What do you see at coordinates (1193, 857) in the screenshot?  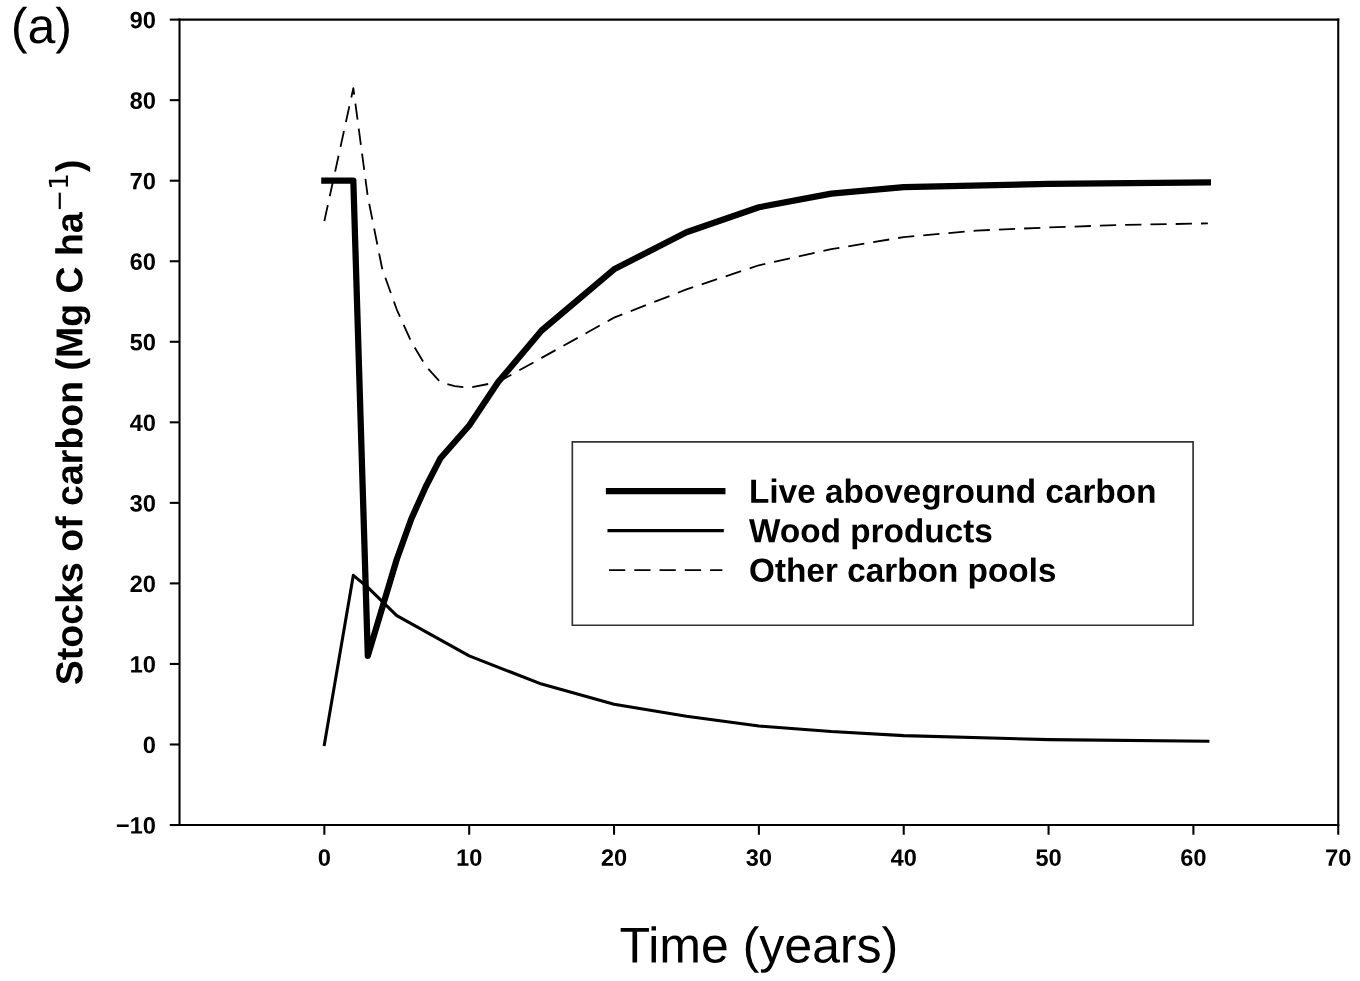 I see `x-tick-label: 60` at bounding box center [1193, 857].